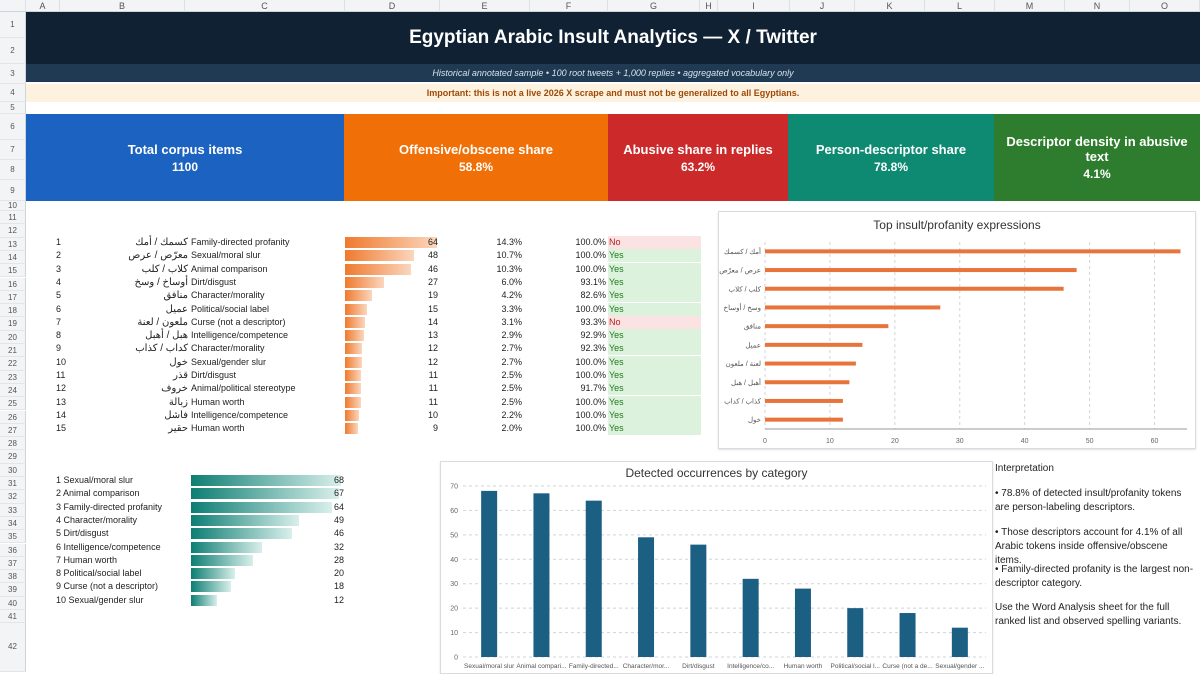 Image resolution: width=1200 pixels, height=674 pixels. Describe the element at coordinates (13, 170) in the screenshot. I see `row-header: 8` at that location.